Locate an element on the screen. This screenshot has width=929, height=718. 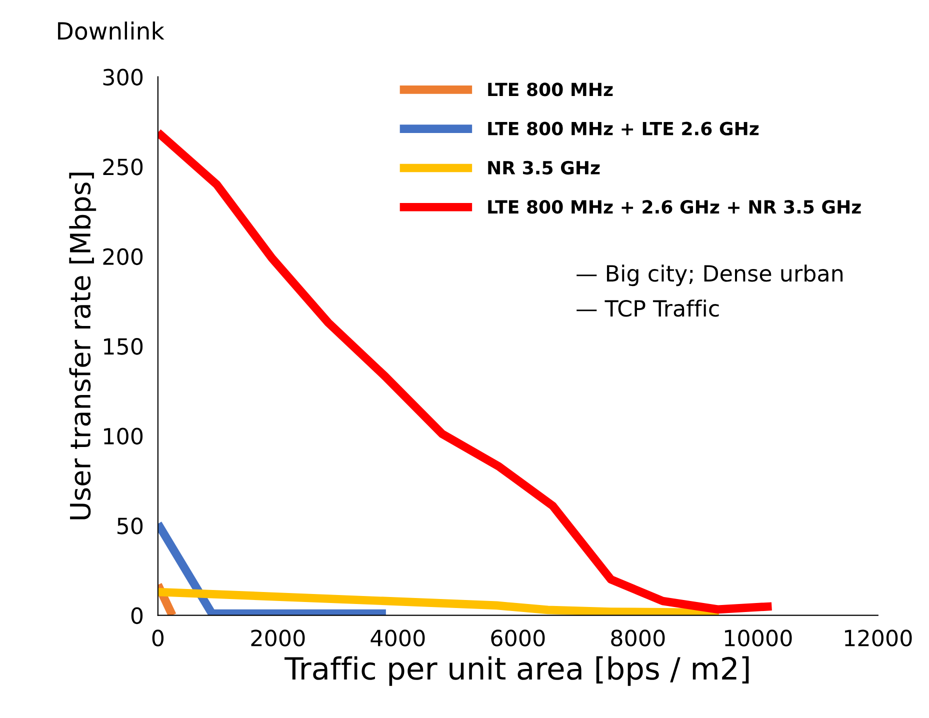
y-tick-label: 250 is located at coordinates (123, 167).